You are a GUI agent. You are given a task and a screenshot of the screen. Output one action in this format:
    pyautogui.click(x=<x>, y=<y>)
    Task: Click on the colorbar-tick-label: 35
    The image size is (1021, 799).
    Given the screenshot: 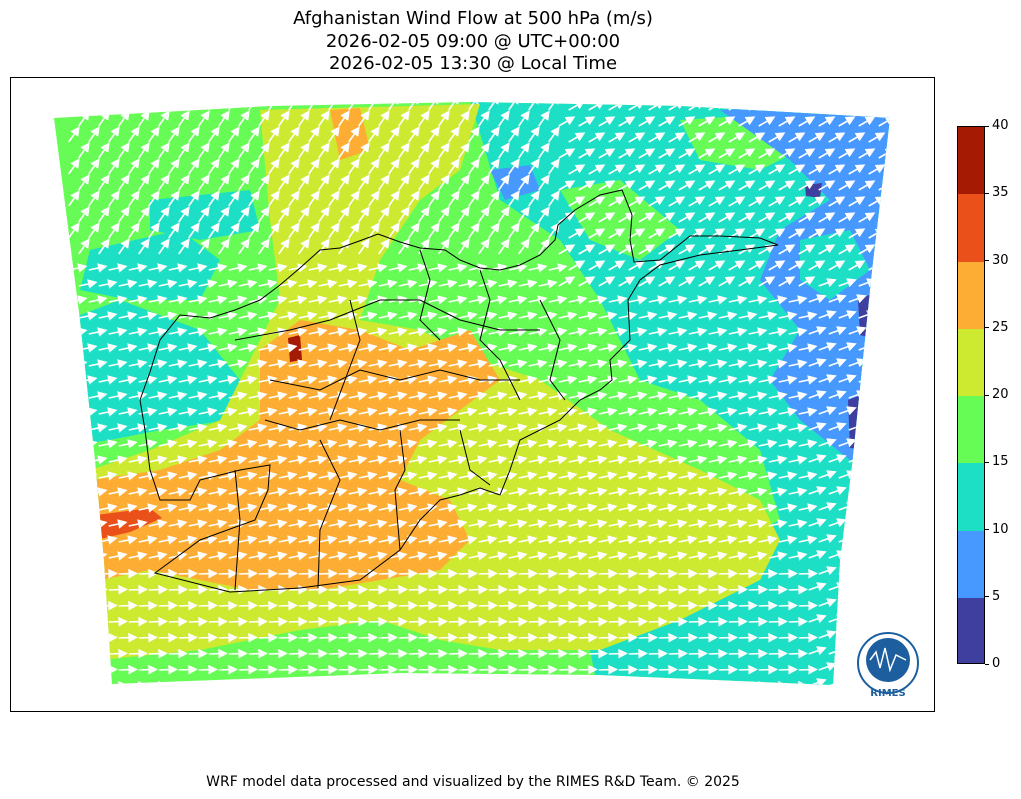 What is the action you would take?
    pyautogui.click(x=1000, y=193)
    